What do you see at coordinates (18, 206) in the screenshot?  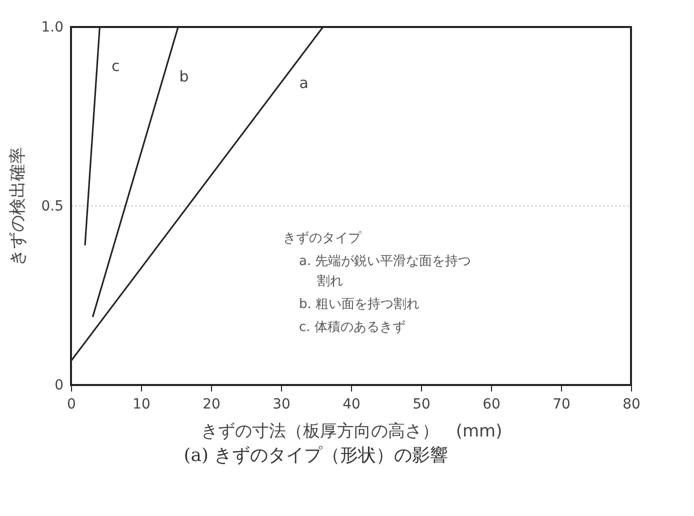 I see `y-axis-title: きずの検出確率` at bounding box center [18, 206].